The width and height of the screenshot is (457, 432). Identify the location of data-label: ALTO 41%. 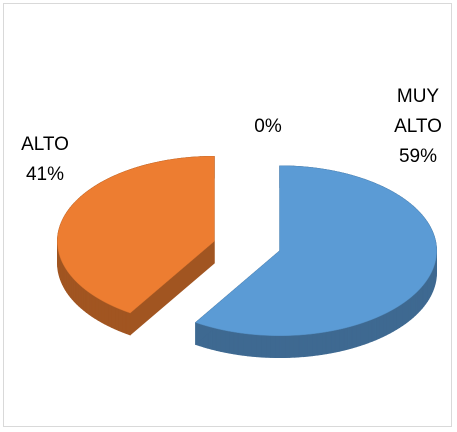
(45, 160).